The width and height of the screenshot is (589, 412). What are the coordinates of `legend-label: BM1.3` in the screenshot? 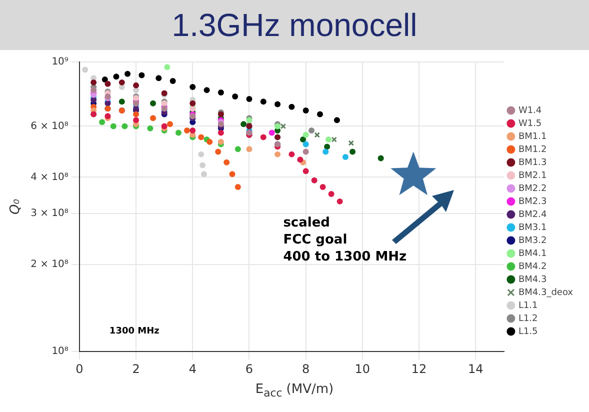 It's located at (532, 163).